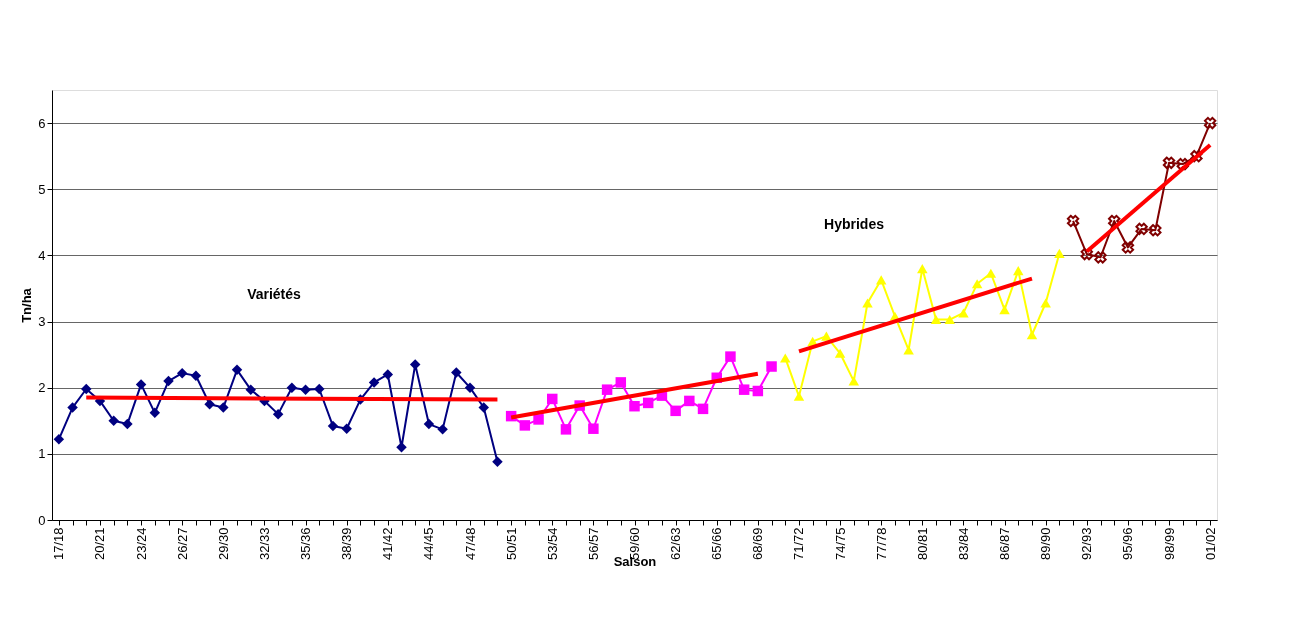  What do you see at coordinates (593, 544) in the screenshot?
I see `x-tick-label: 56/57` at bounding box center [593, 544].